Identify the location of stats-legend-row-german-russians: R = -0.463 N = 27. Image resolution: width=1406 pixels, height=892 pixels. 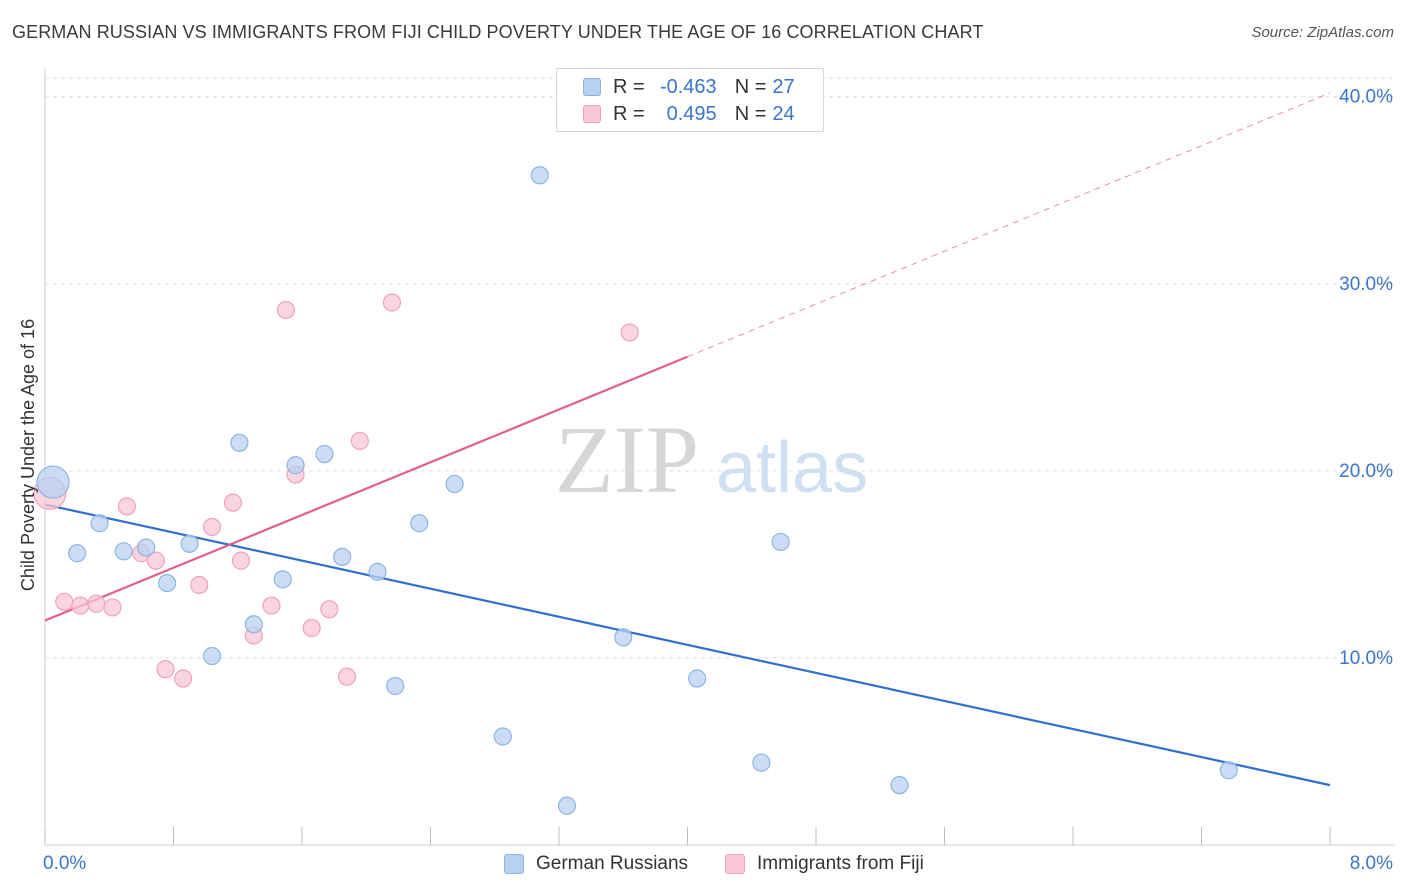
(689, 87).